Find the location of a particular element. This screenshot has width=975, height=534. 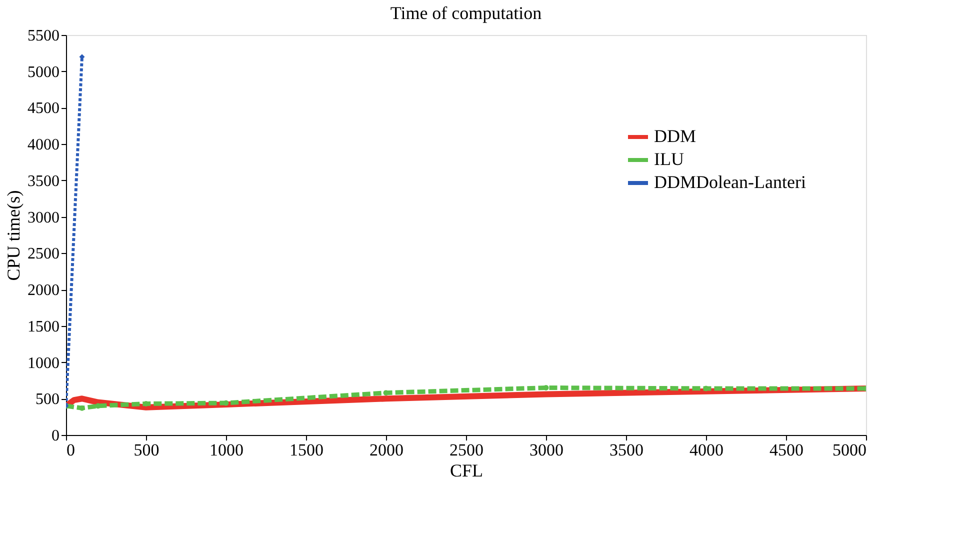

x-tick-label: 5000 is located at coordinates (849, 450).